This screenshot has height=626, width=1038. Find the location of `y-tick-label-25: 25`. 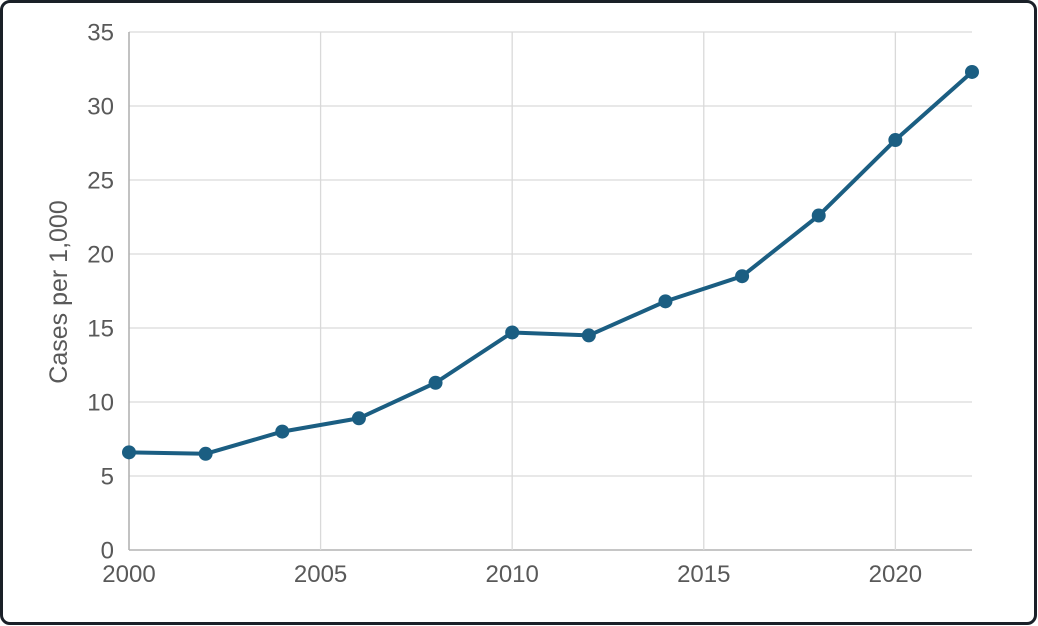

y-tick-label-25: 25 is located at coordinates (100, 180).